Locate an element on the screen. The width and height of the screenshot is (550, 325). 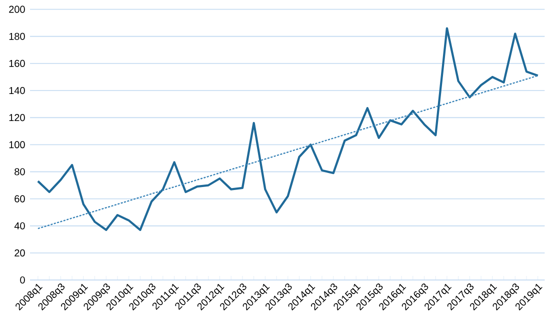
y-tick-label: 60 is located at coordinates (19, 198).